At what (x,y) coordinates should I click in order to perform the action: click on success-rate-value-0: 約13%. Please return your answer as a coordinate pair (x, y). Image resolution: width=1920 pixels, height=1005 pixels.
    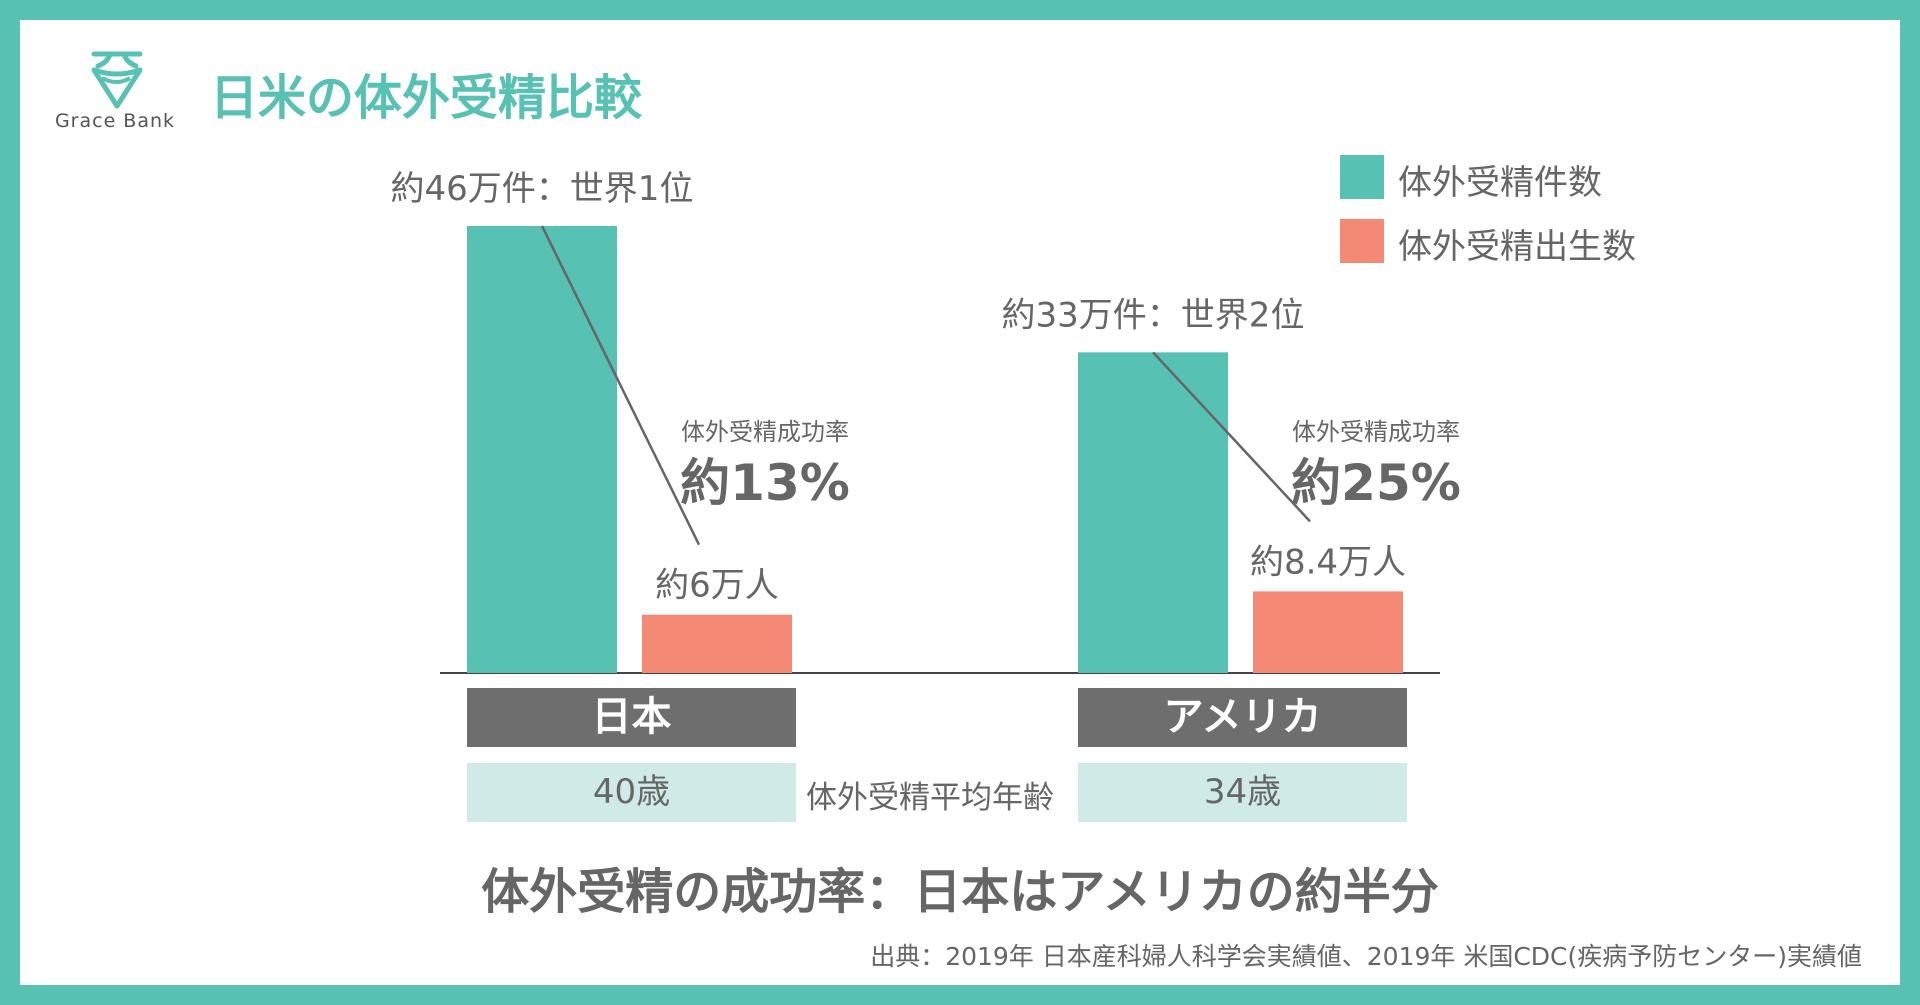
    Looking at the image, I should click on (765, 483).